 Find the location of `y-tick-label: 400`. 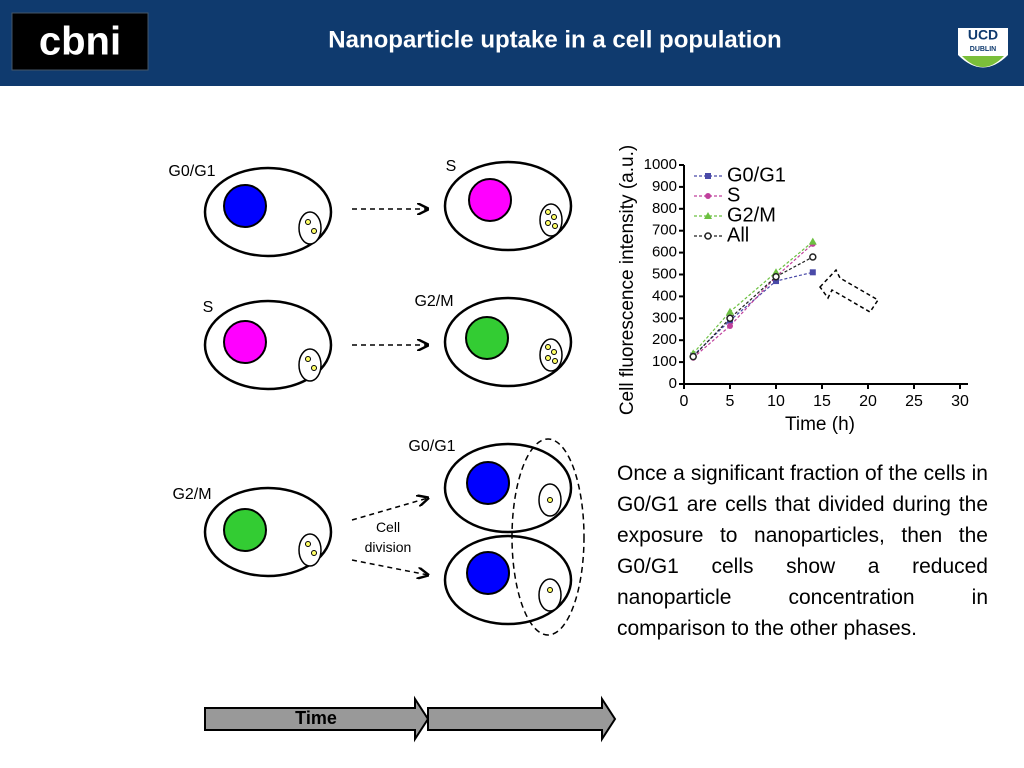

y-tick-label: 400 is located at coordinates (664, 295).